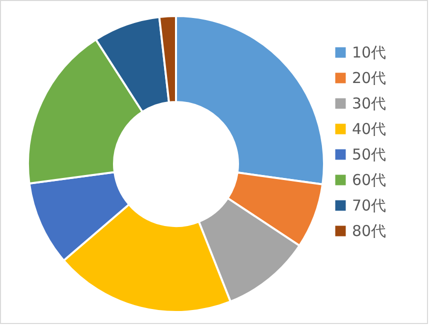 This screenshot has width=430, height=326. Describe the element at coordinates (369, 103) in the screenshot. I see `legend-label: 30代` at that location.